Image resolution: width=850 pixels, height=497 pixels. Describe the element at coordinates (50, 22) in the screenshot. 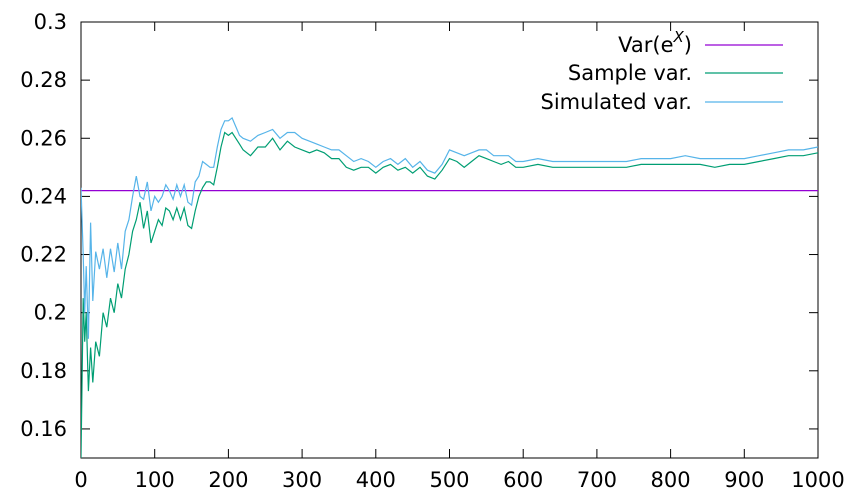

I see `y-tick-label: 0.3` at that location.